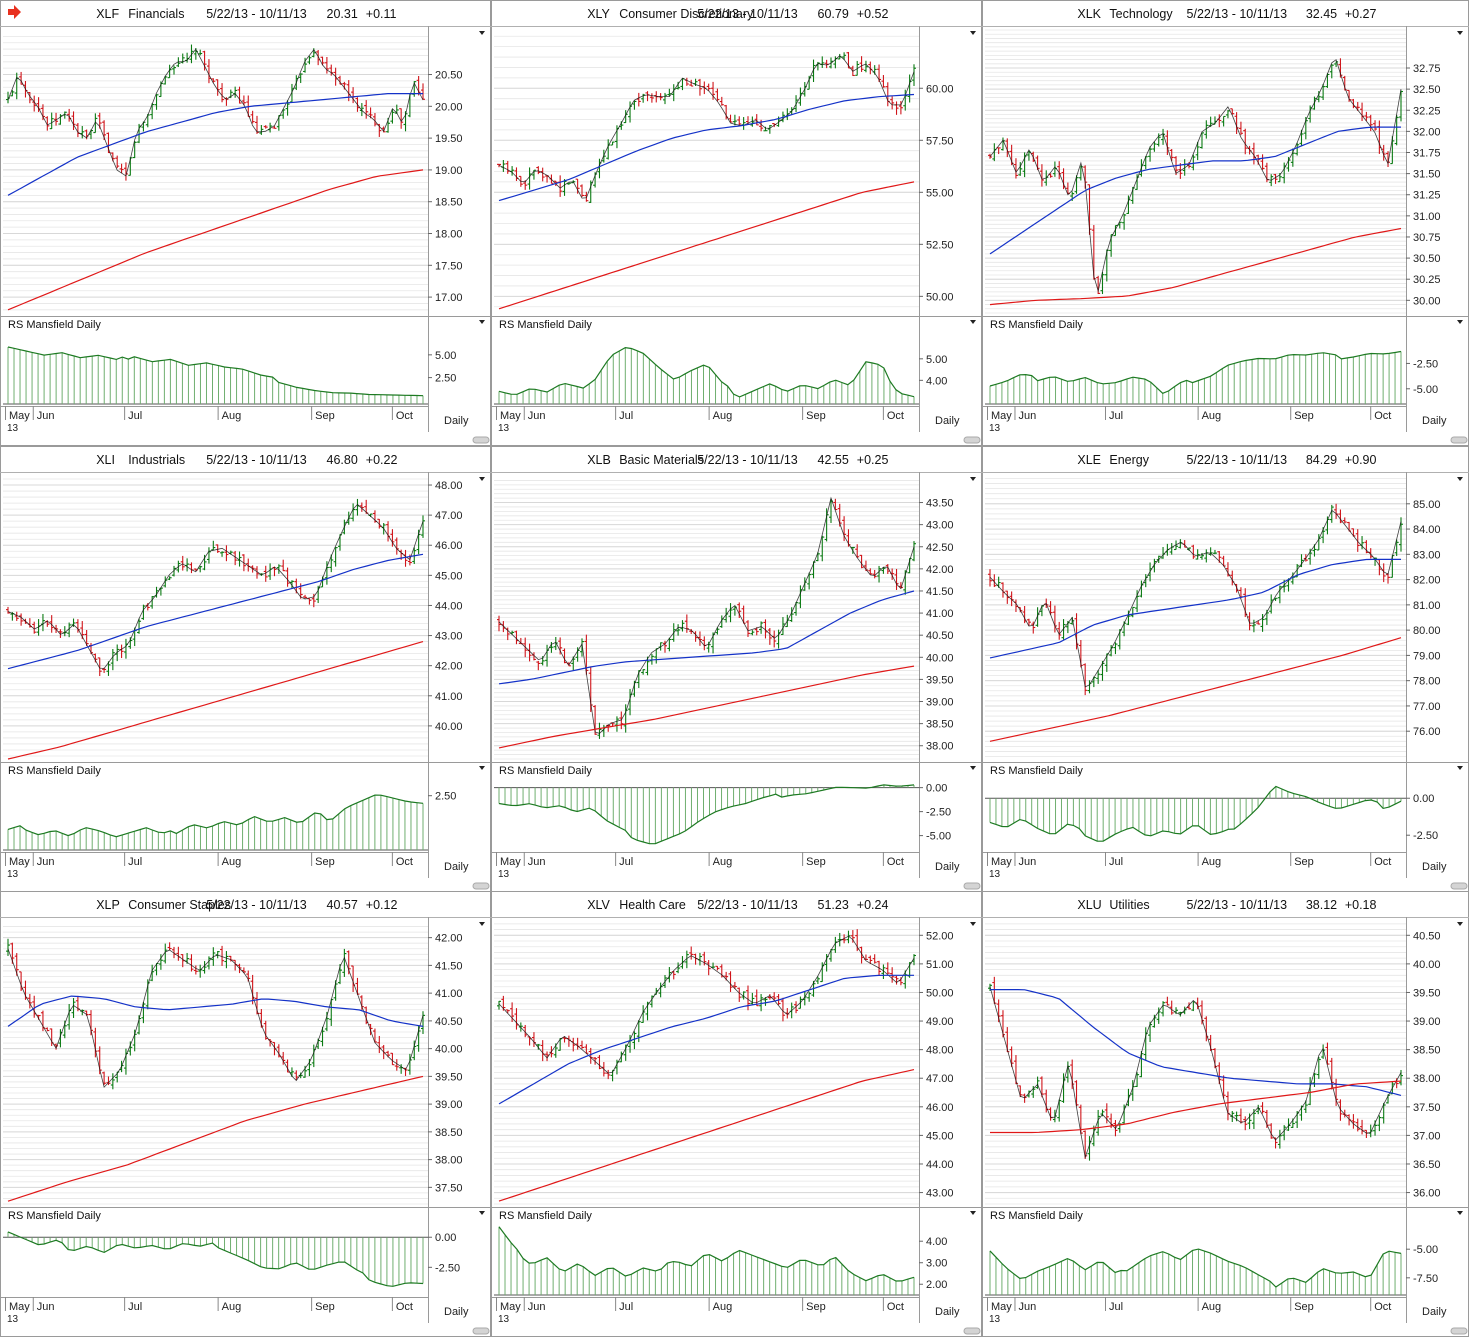 Image resolution: width=1469 pixels, height=1337 pixels. What do you see at coordinates (747, 905) in the screenshot?
I see `chart-range: 5/22/13 - 10/11/13` at bounding box center [747, 905].